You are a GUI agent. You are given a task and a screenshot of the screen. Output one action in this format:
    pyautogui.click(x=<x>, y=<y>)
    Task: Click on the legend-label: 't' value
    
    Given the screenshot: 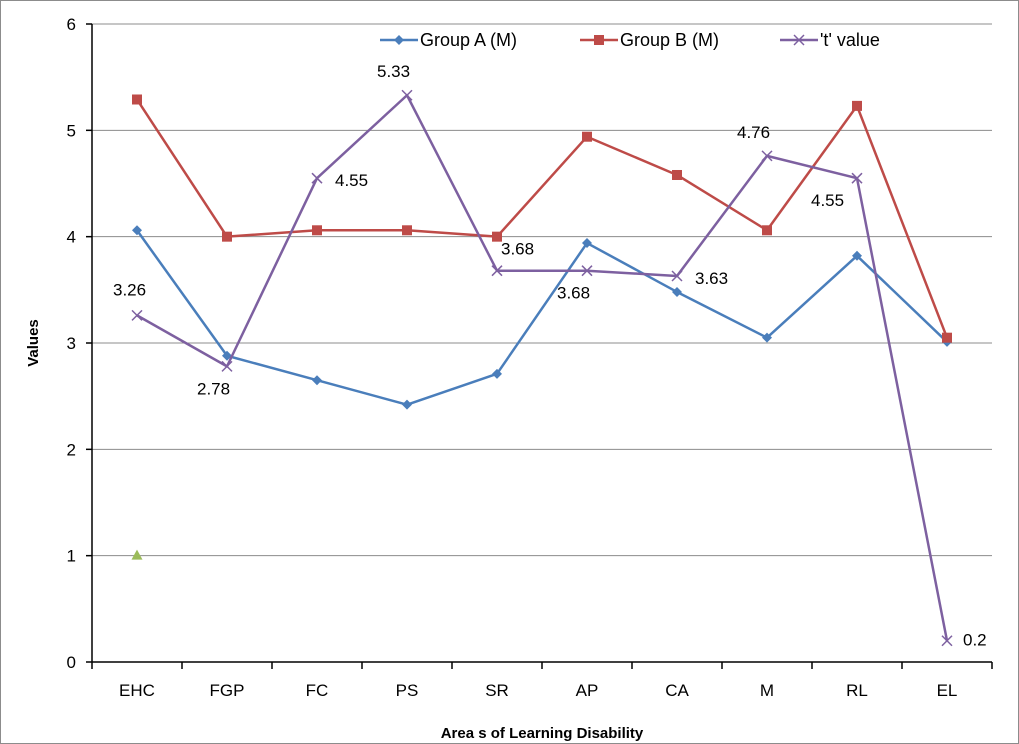 What is the action you would take?
    pyautogui.click(x=850, y=40)
    